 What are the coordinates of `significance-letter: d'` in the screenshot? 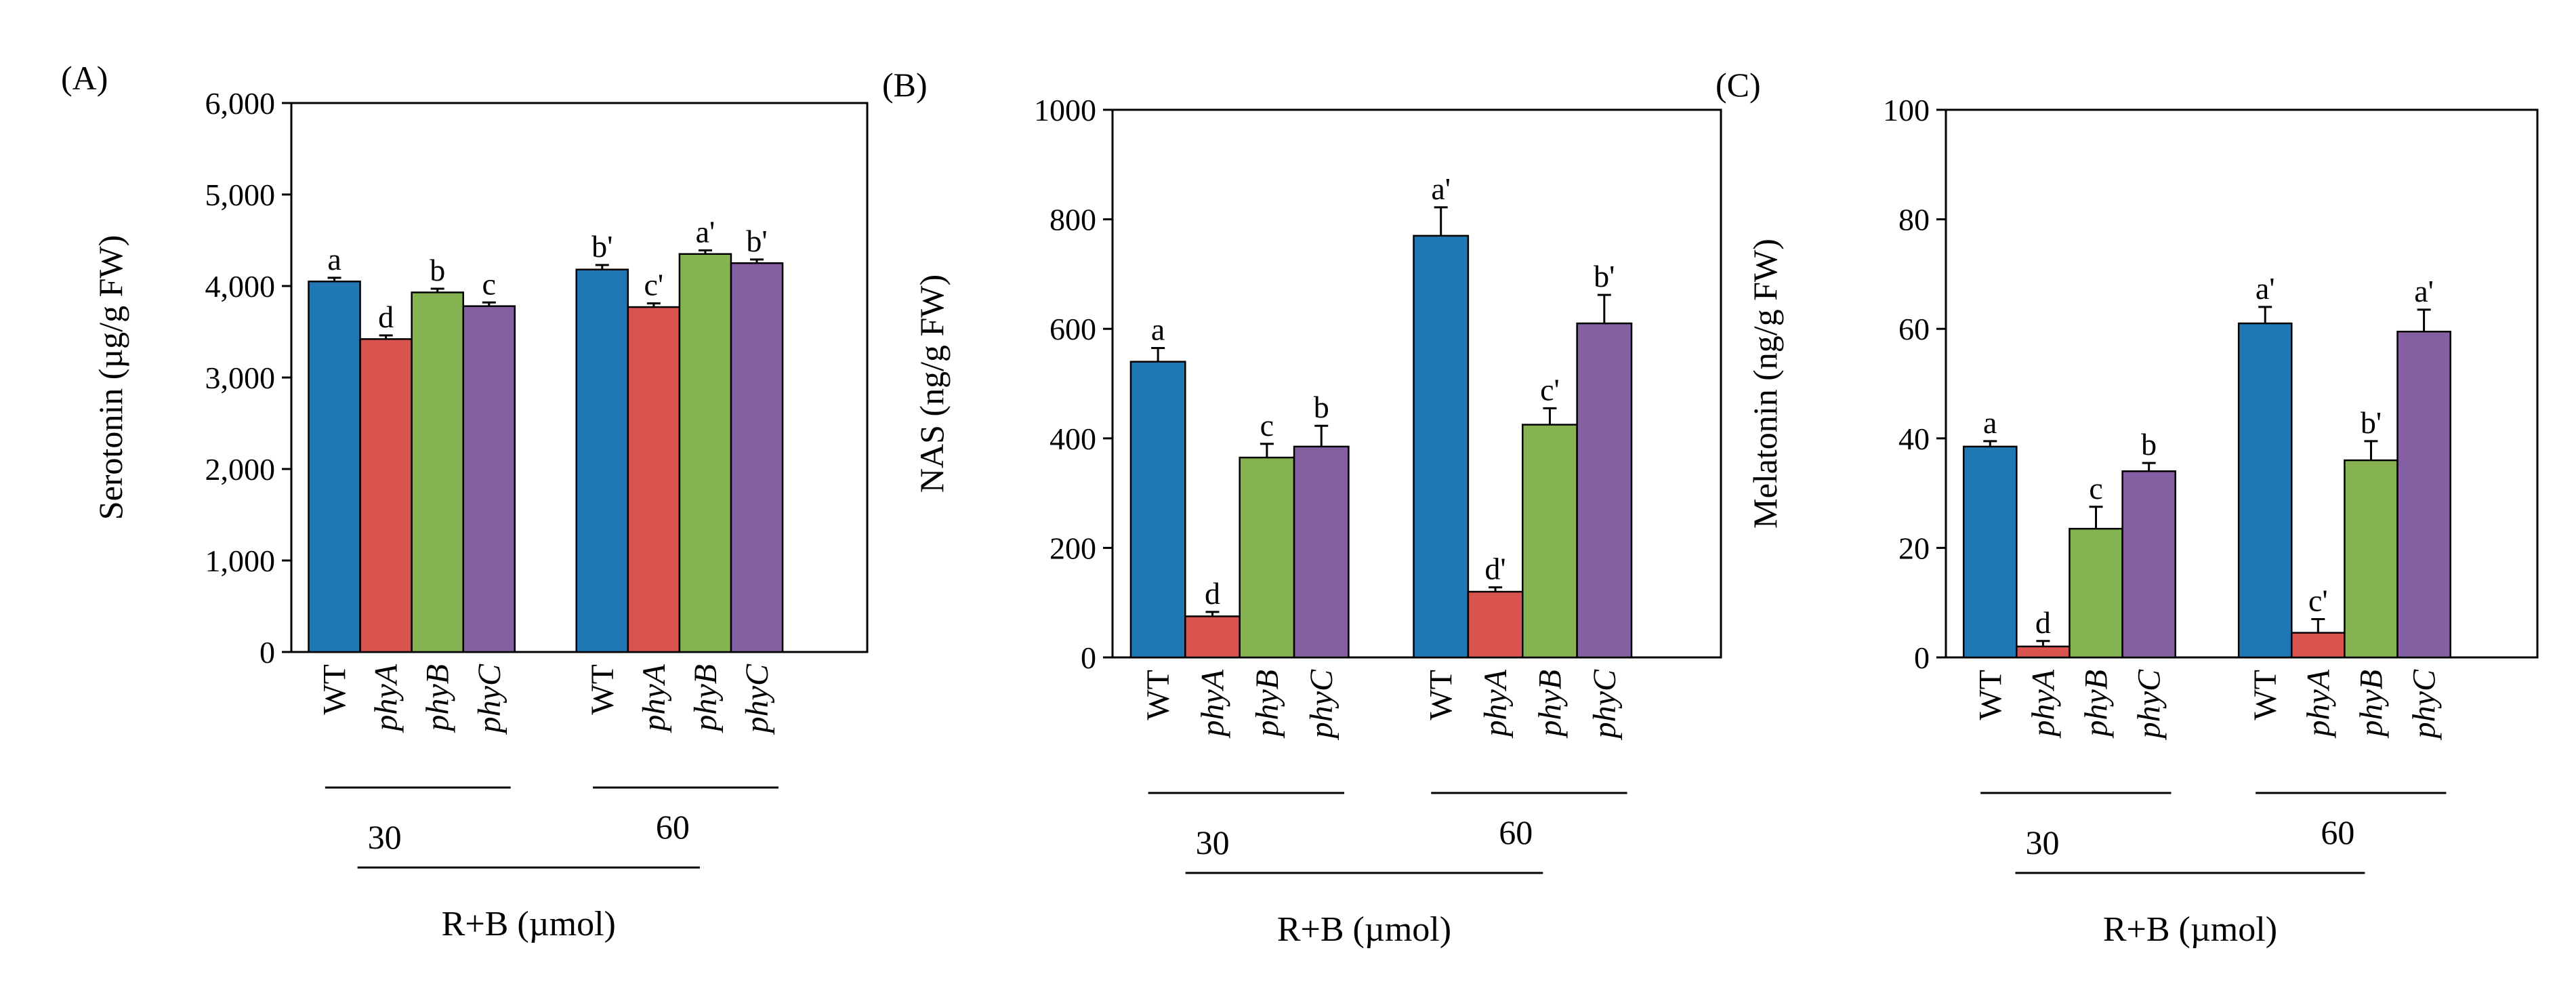 It's located at (1494, 569).